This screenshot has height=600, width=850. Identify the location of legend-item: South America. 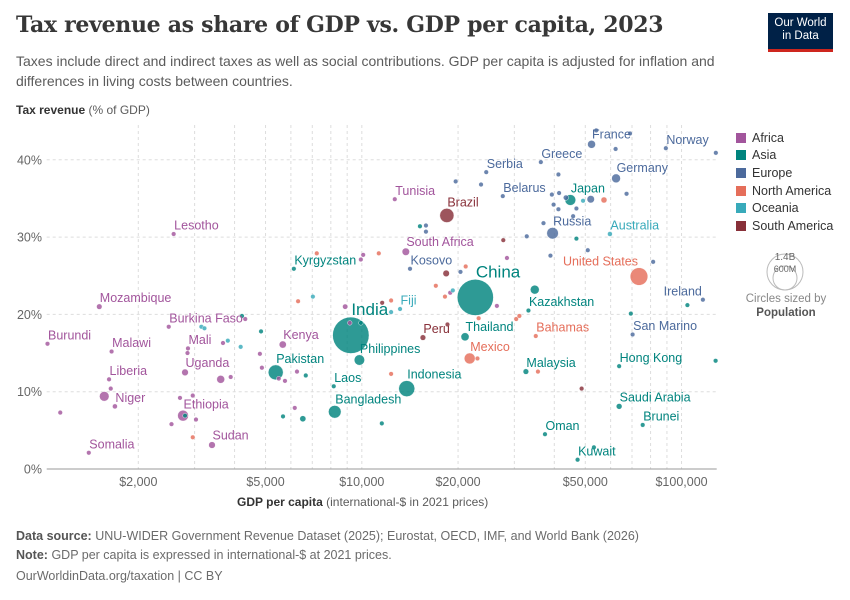
(784, 226).